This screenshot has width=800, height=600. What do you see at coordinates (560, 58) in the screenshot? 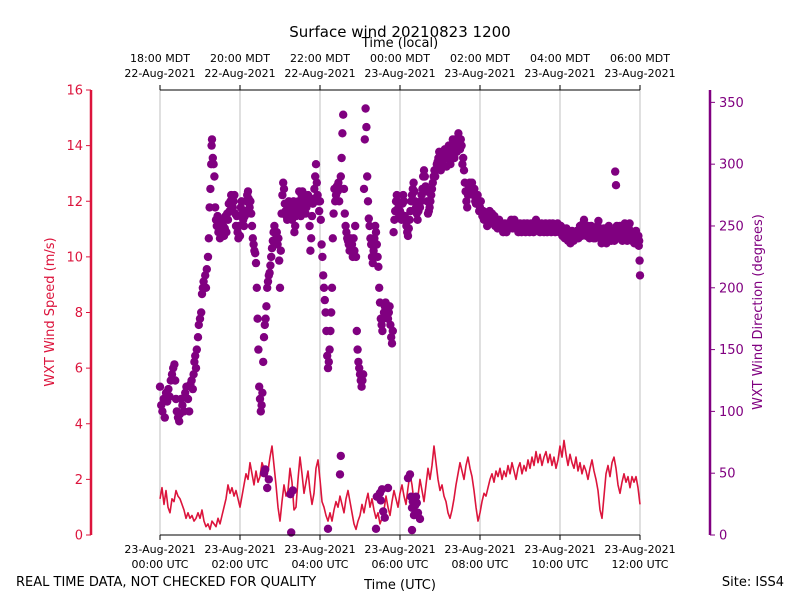
I see `top-tick-time: 04:00 MDT` at bounding box center [560, 58].